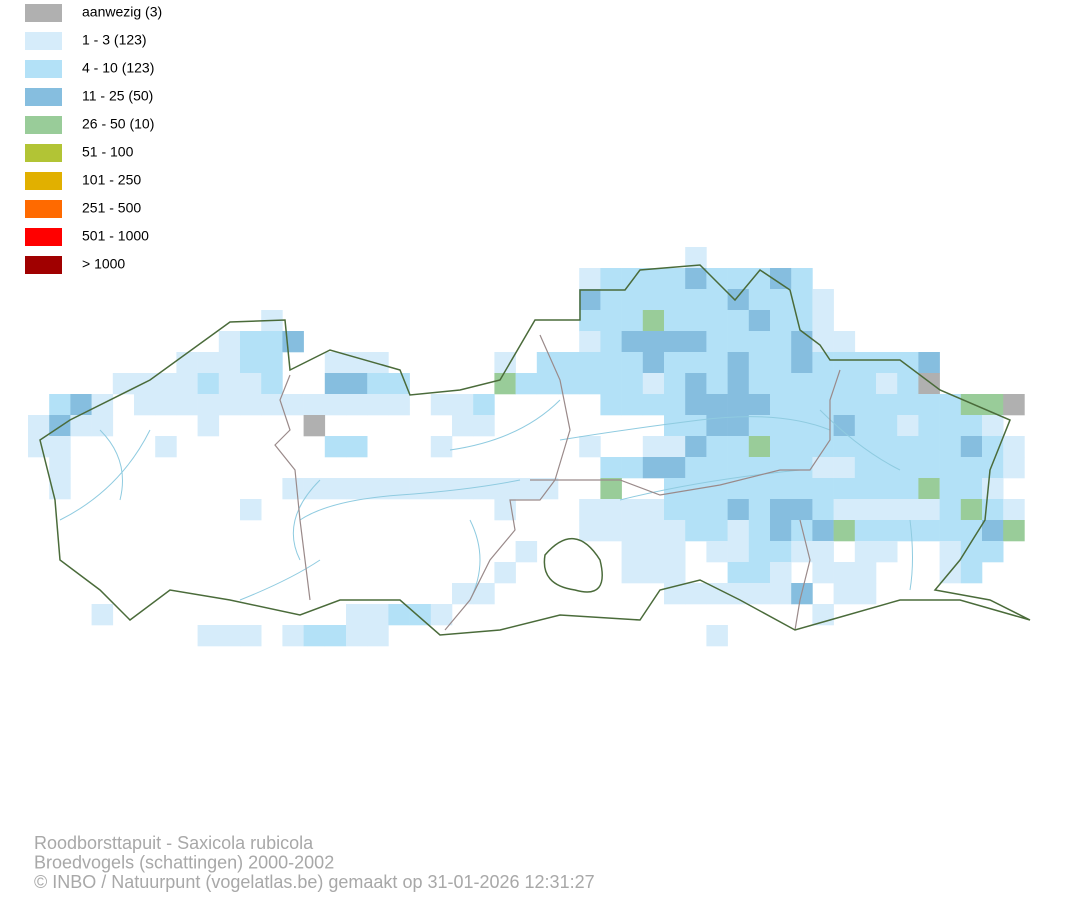  Describe the element at coordinates (108, 152) in the screenshot. I see `legend-label: 51 - 100` at that location.